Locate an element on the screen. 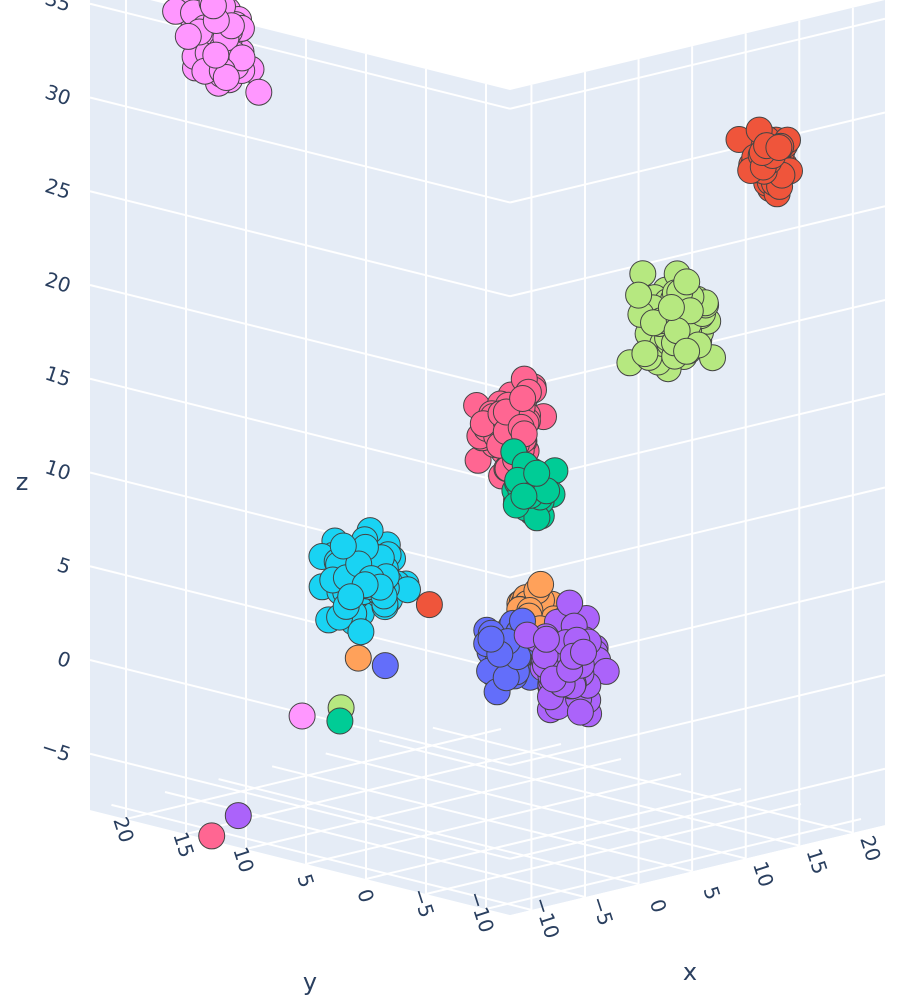 The height and width of the screenshot is (1006, 912). z-tick-label: 5 is located at coordinates (64, 565).